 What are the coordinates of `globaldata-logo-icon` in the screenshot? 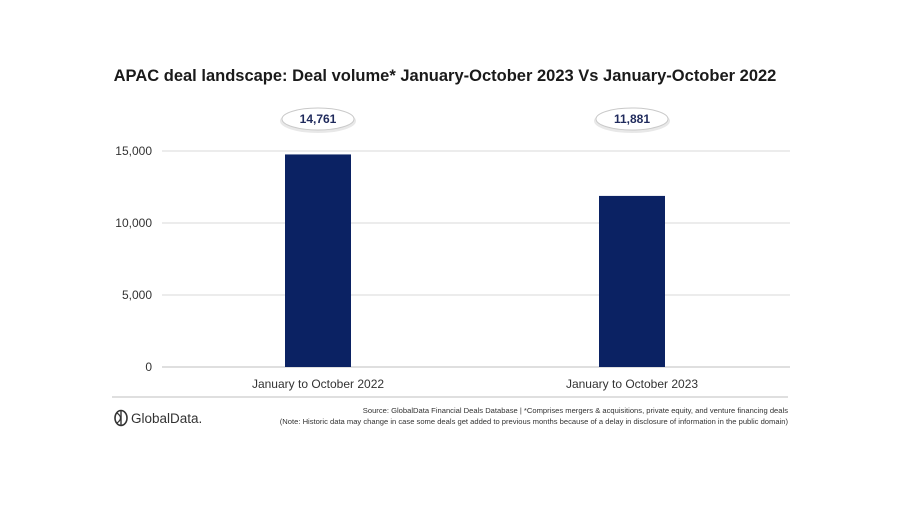 It's located at (121, 418).